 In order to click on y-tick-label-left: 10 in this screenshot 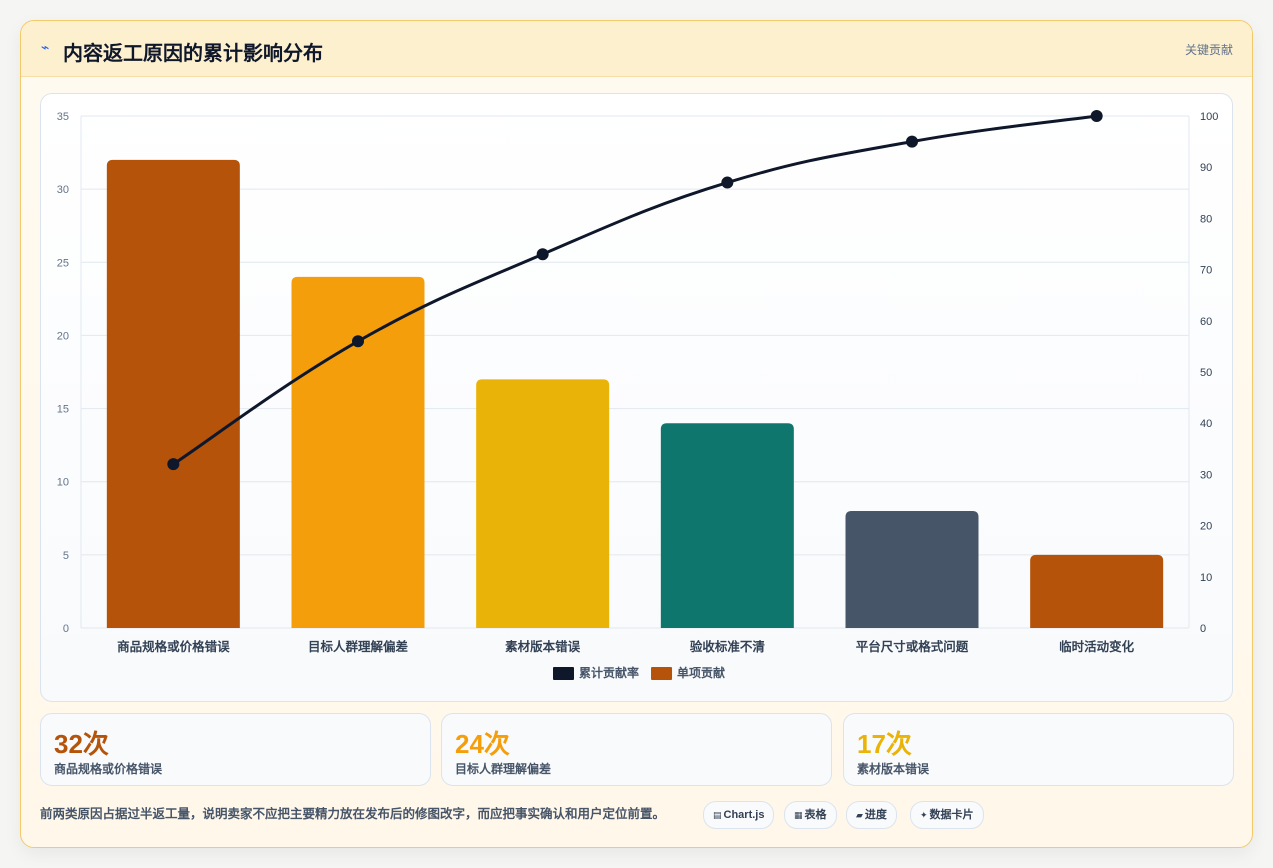, I will do `click(63, 483)`.